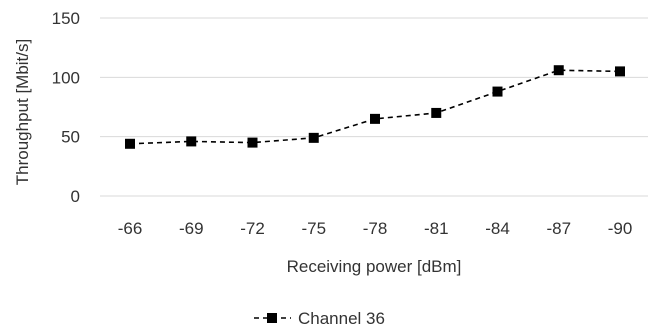  Describe the element at coordinates (313, 228) in the screenshot. I see `x-tick-label: -75` at that location.